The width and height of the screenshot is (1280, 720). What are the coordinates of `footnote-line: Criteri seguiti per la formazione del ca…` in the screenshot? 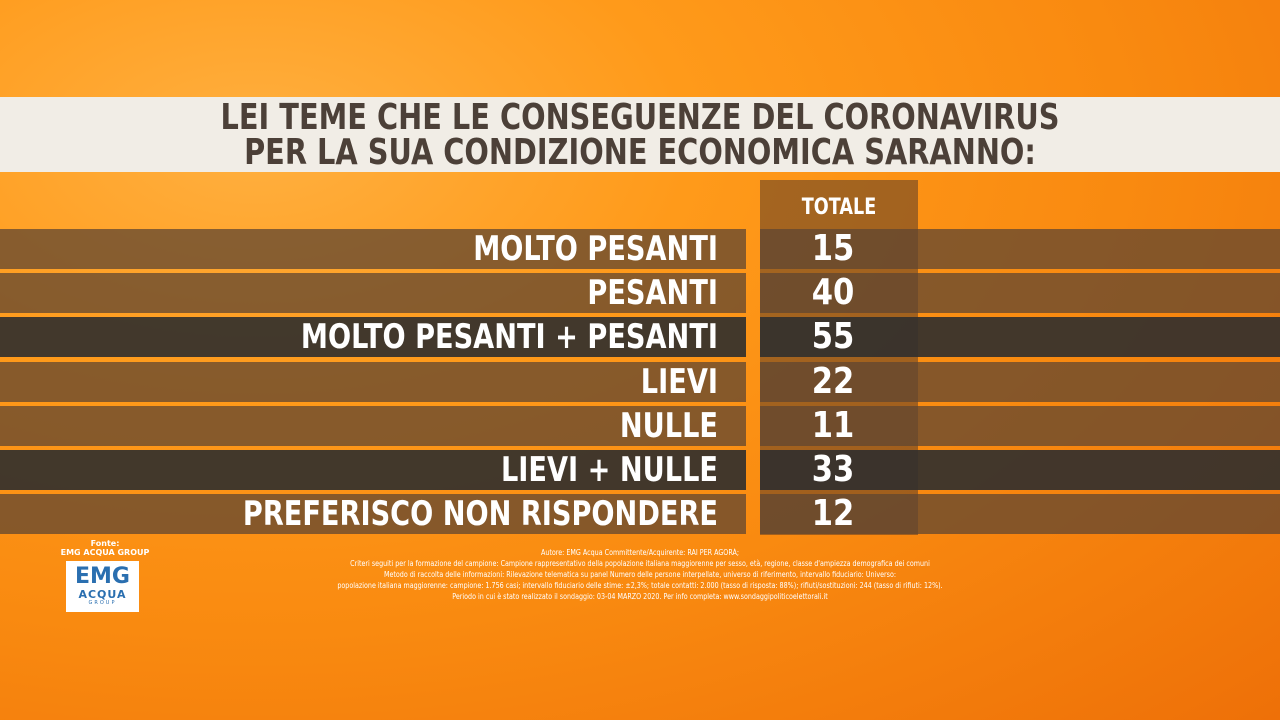 It's located at (640, 563).